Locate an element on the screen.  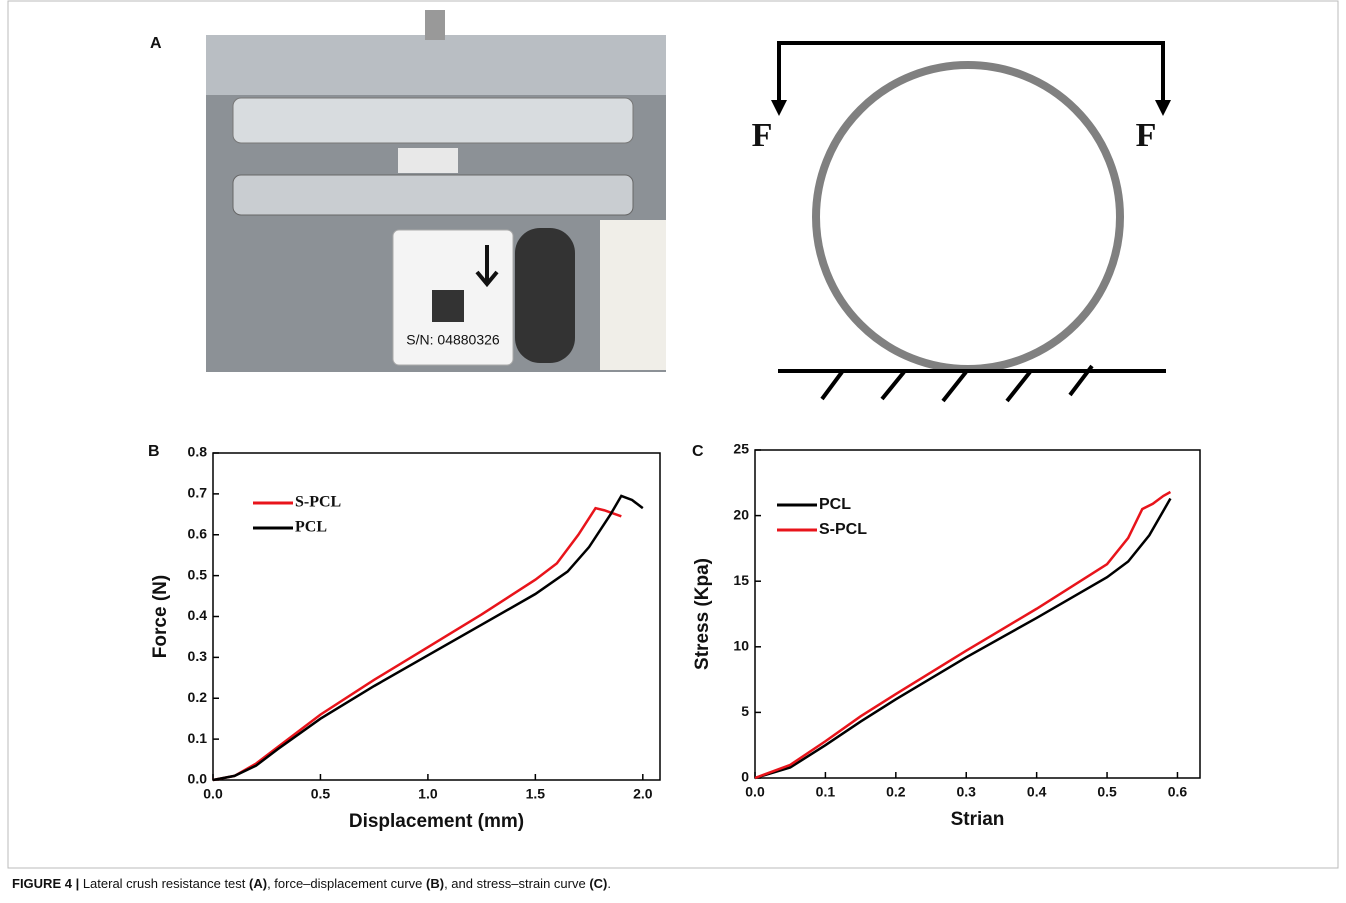
panel-label: A is located at coordinates (156, 43).